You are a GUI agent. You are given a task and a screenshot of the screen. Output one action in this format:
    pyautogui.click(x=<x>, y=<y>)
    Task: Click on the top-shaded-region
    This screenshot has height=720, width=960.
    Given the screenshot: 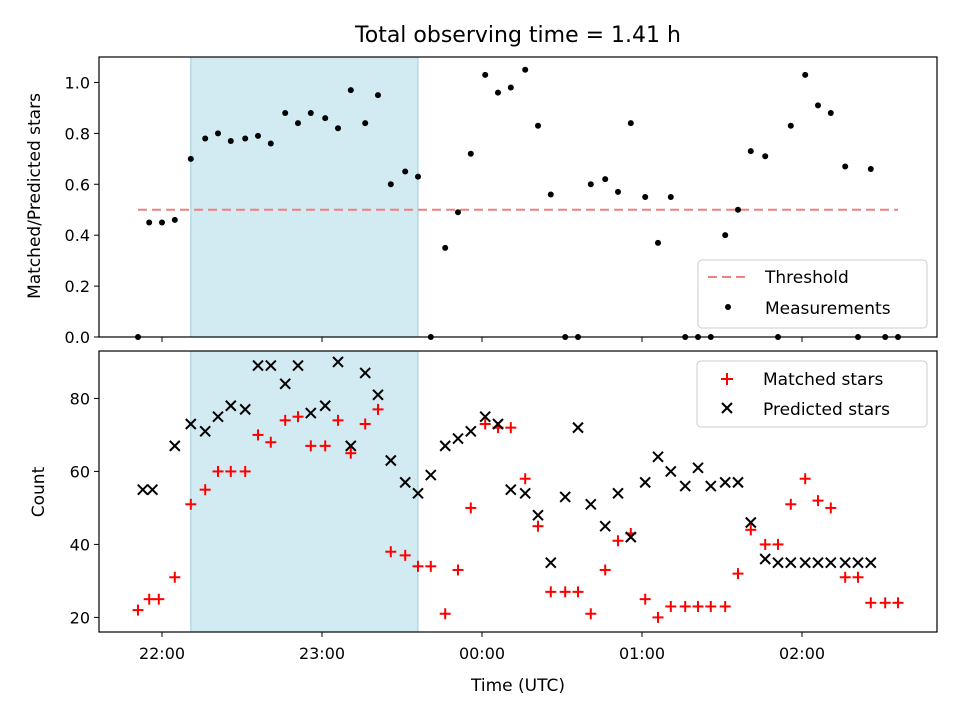 What is the action you would take?
    pyautogui.click(x=304, y=197)
    